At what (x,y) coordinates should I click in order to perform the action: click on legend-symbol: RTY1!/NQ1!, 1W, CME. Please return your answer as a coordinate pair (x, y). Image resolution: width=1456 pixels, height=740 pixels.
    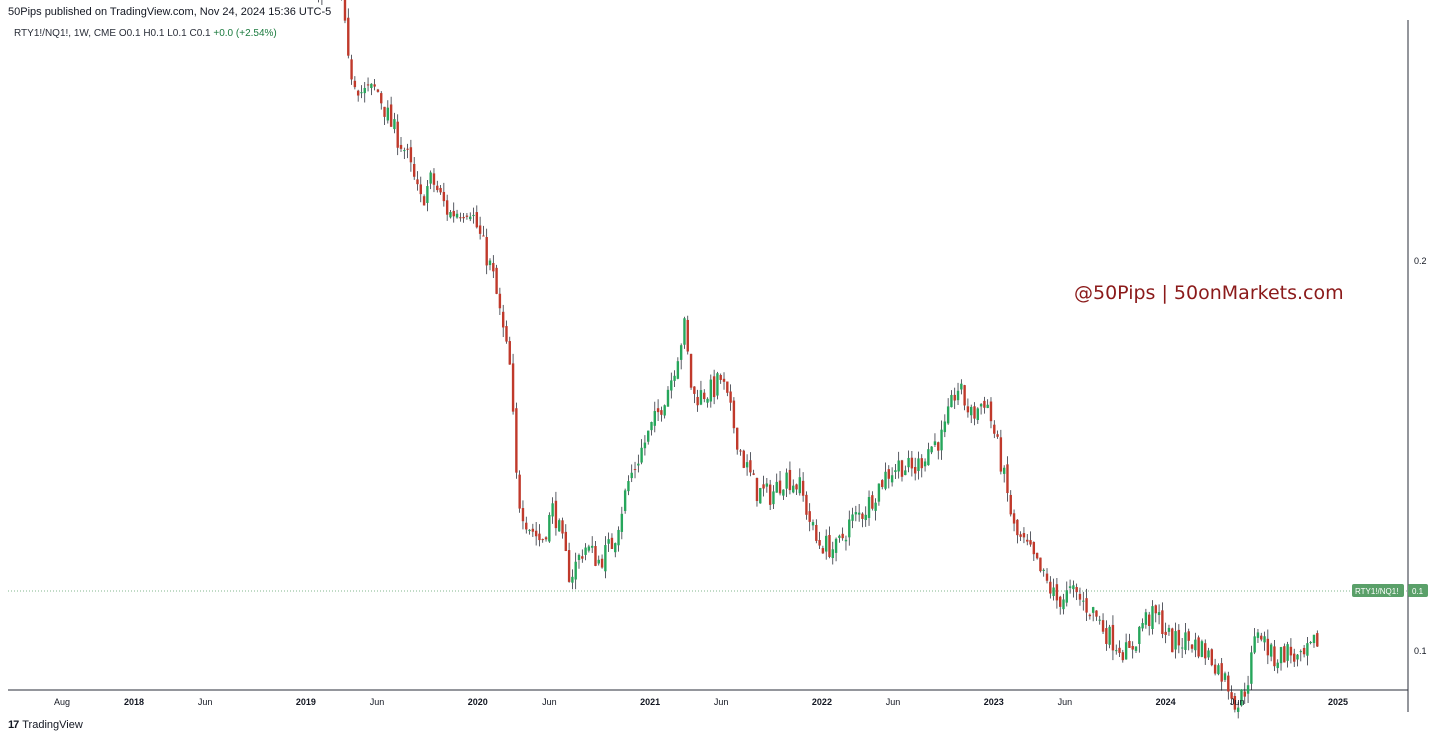
    Looking at the image, I should click on (65, 33).